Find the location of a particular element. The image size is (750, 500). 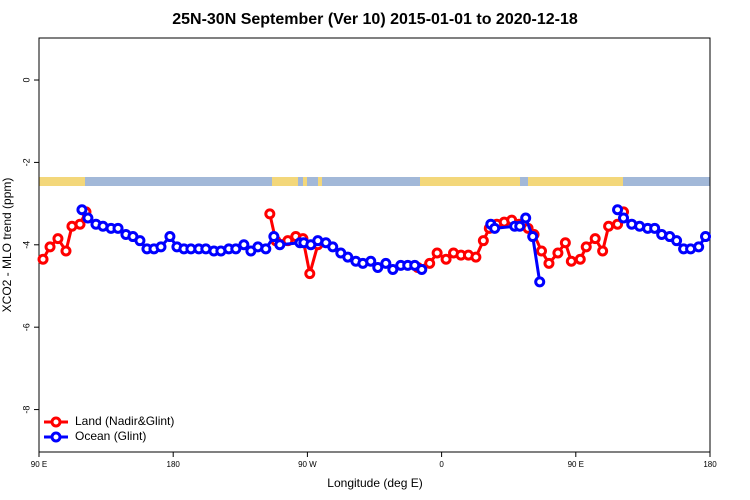

ocean-strip is located at coordinates (374, 181).